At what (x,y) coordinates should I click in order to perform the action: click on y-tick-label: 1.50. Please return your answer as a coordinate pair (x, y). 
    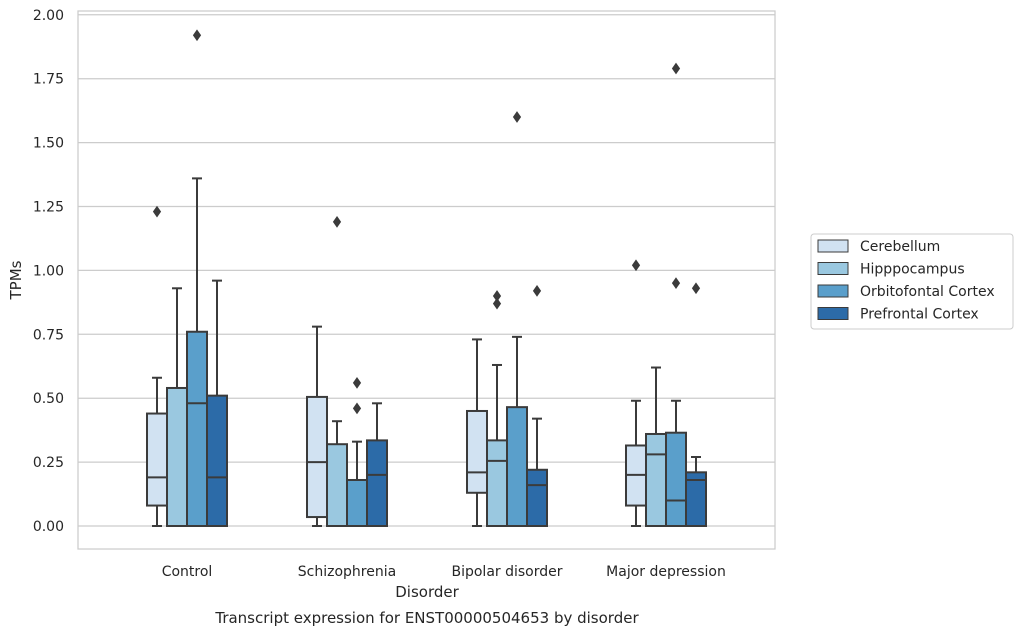
    Looking at the image, I should click on (48, 144).